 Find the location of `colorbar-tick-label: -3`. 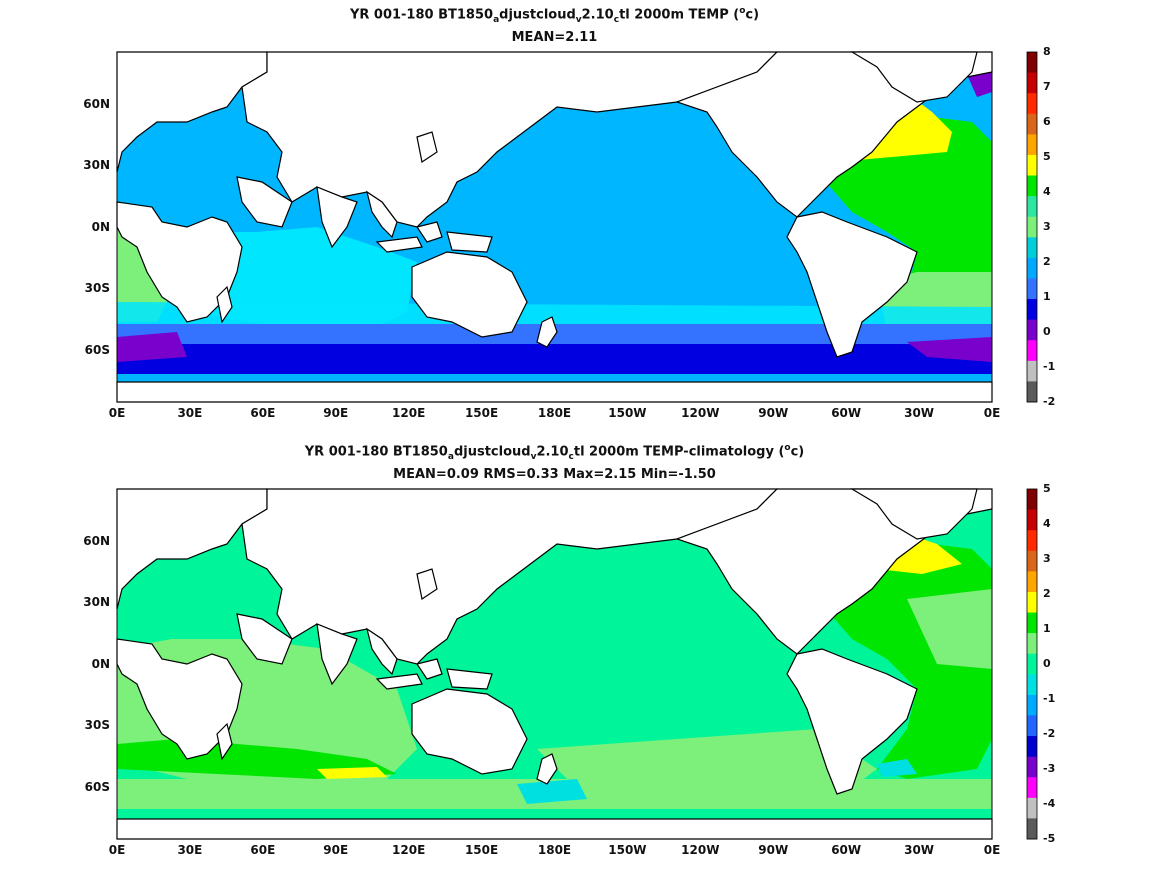

colorbar-tick-label: -3 is located at coordinates (1049, 768).